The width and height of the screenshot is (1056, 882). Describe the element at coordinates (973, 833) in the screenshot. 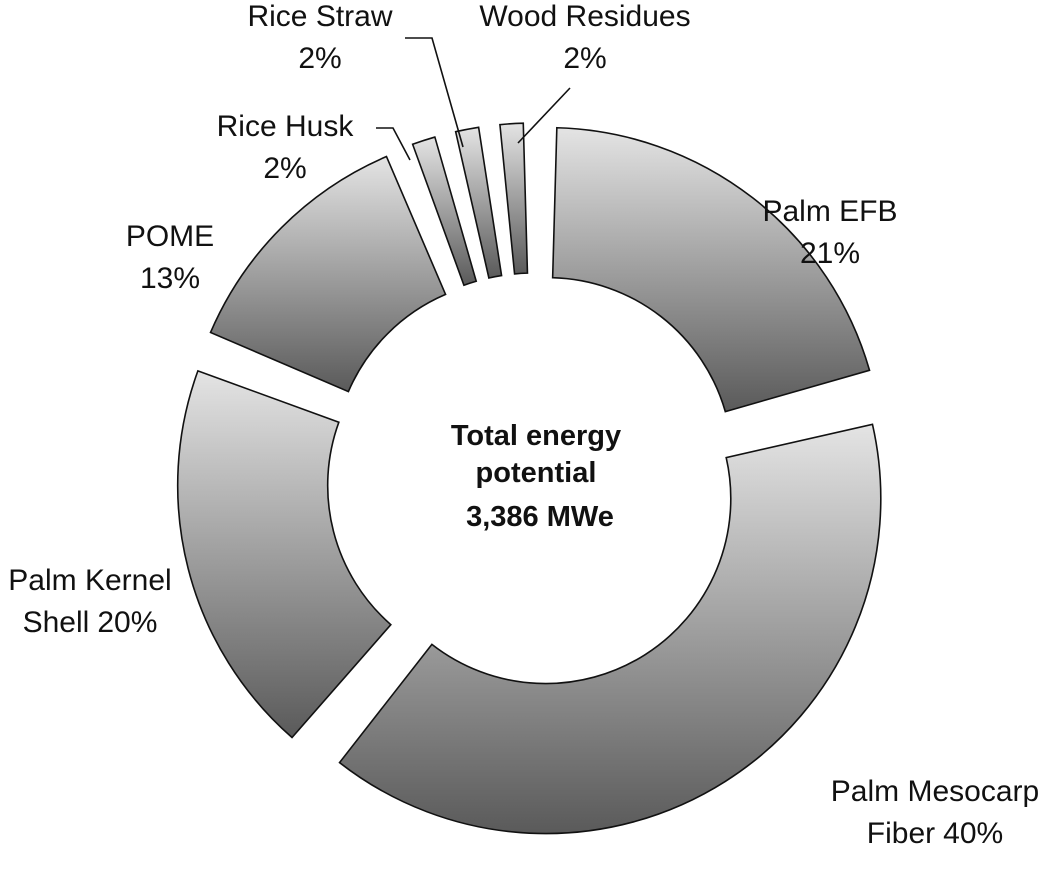

I see `value-label: 40%` at that location.